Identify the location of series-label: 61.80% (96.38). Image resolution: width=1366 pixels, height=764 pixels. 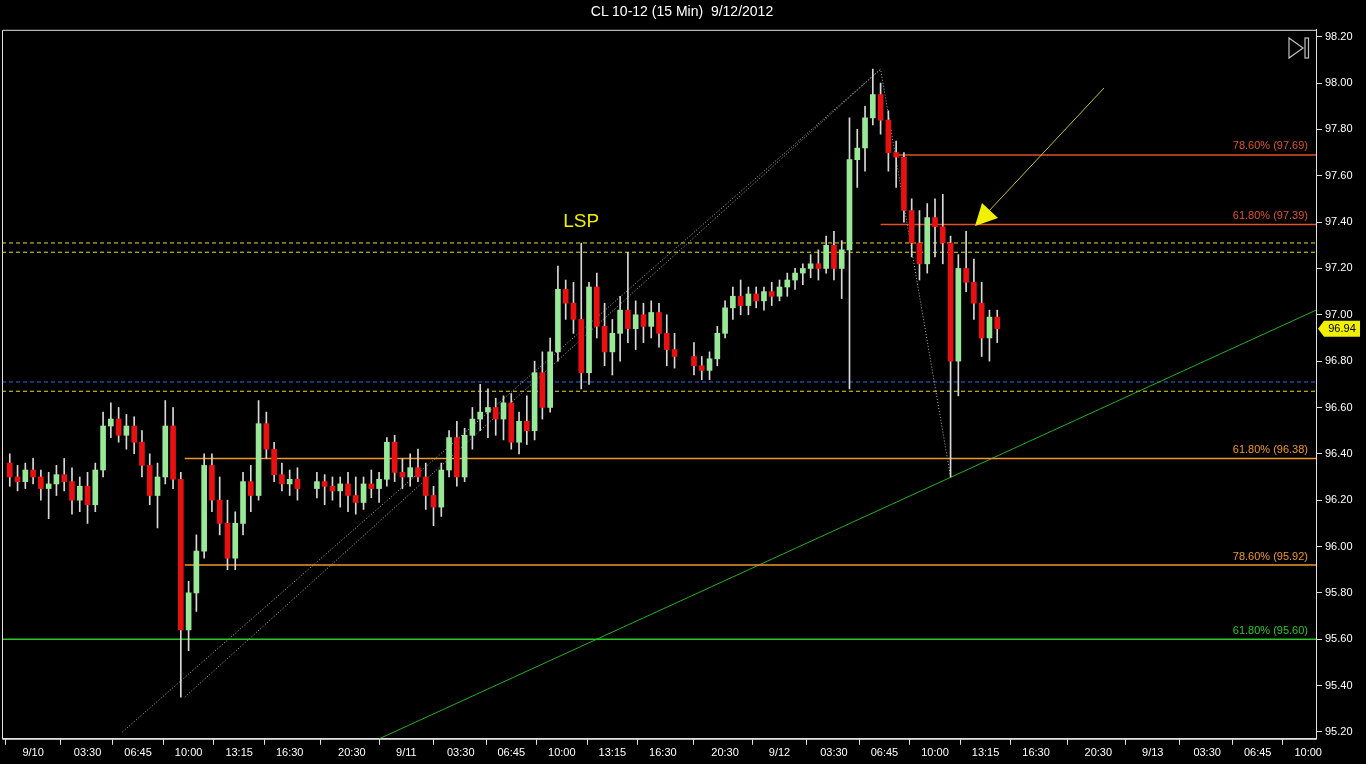
(1270, 448).